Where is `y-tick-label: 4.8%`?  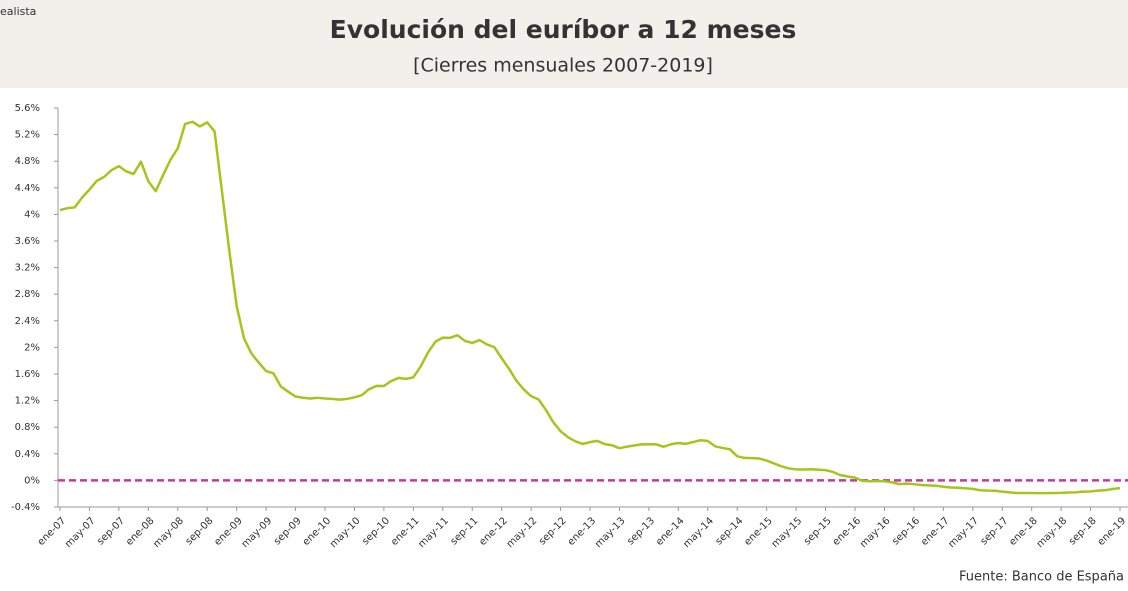
y-tick-label: 4.8% is located at coordinates (27, 161).